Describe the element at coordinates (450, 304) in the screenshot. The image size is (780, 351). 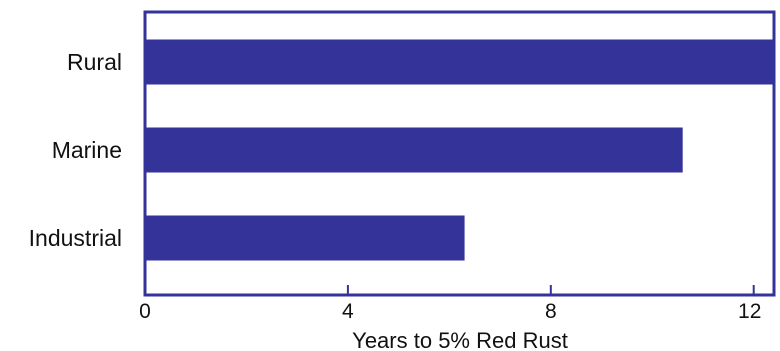
I see `x-axis-ticks: 0 4 8 12` at that location.